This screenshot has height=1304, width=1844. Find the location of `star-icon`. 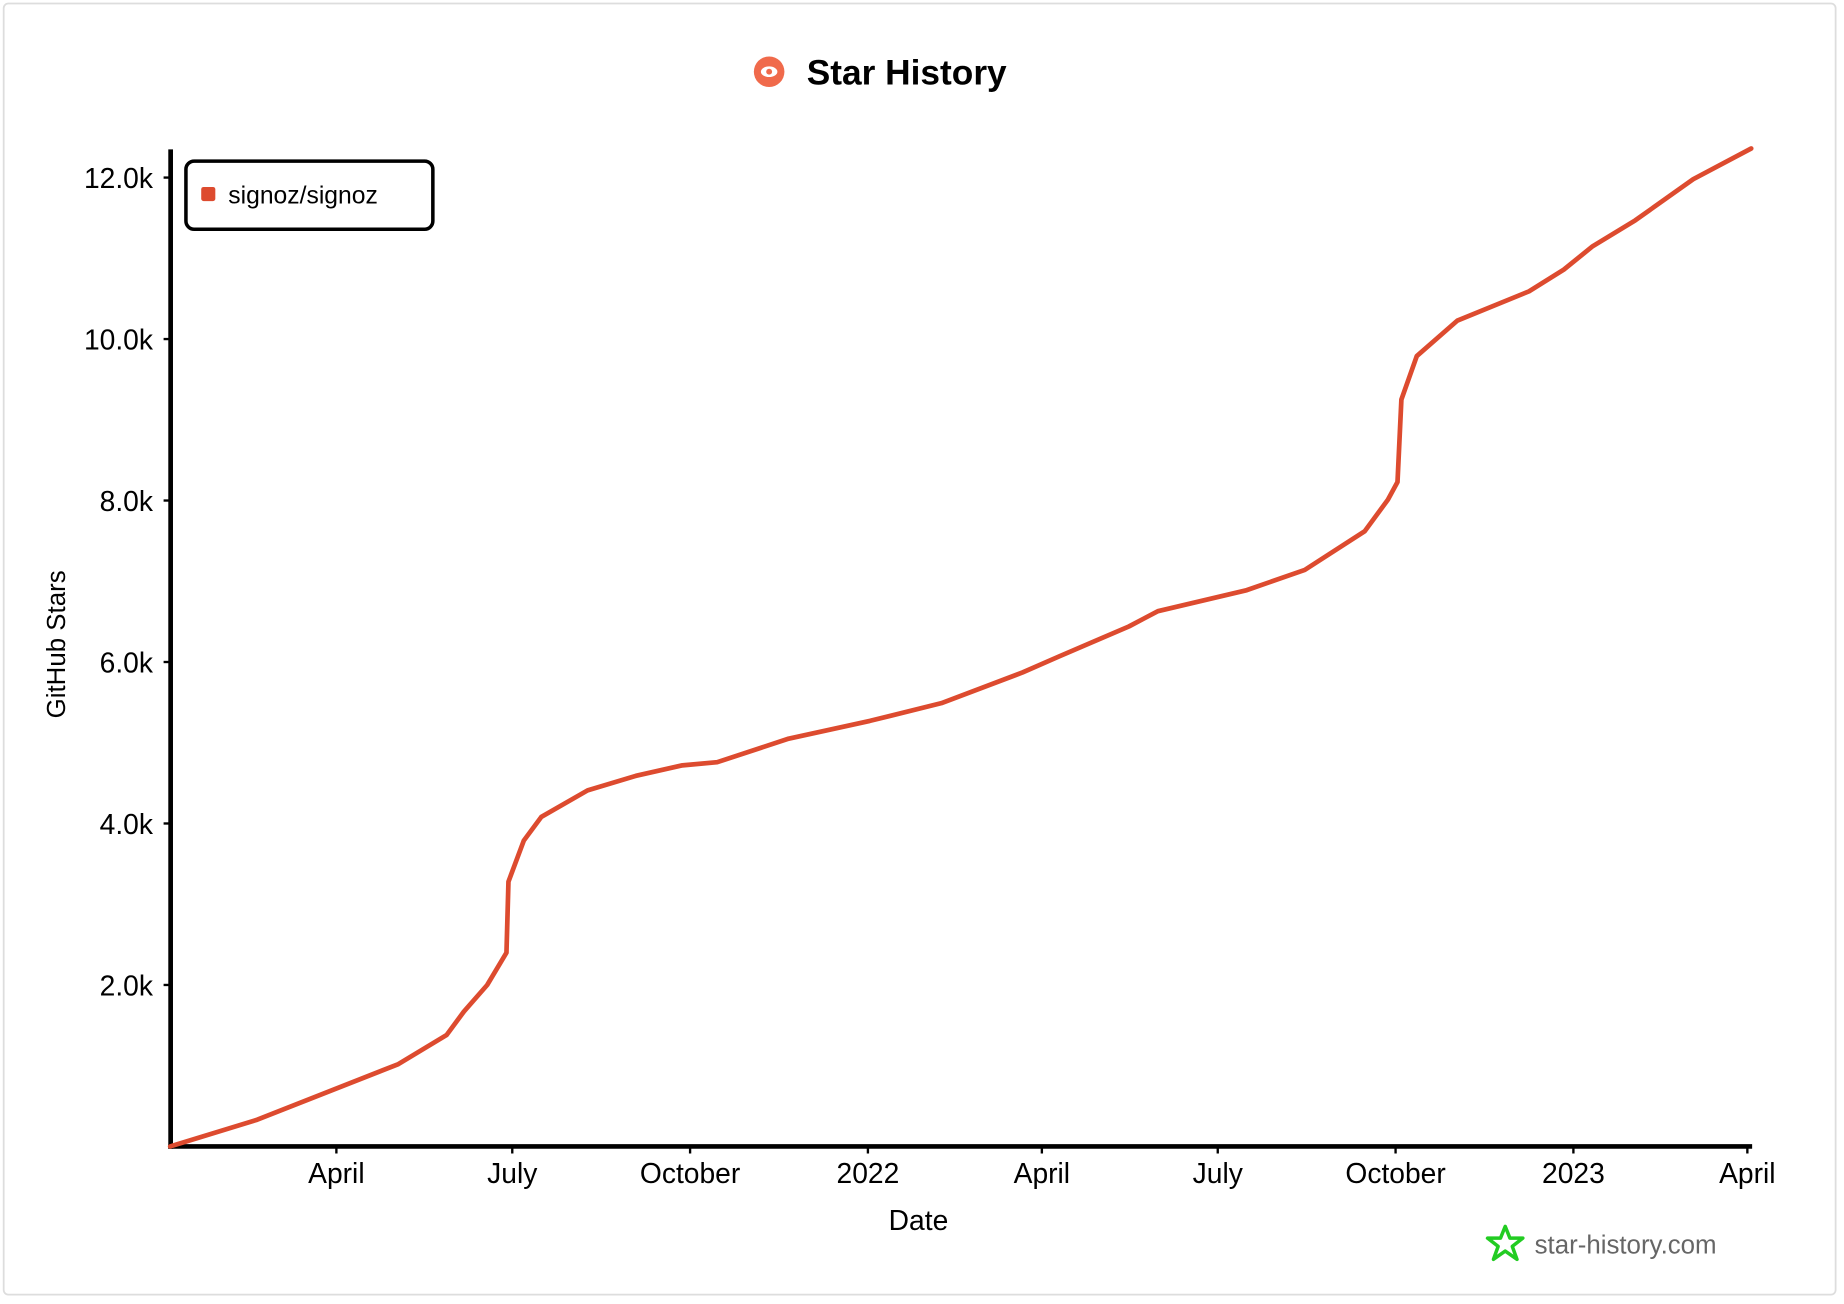

star-icon is located at coordinates (1505, 1243).